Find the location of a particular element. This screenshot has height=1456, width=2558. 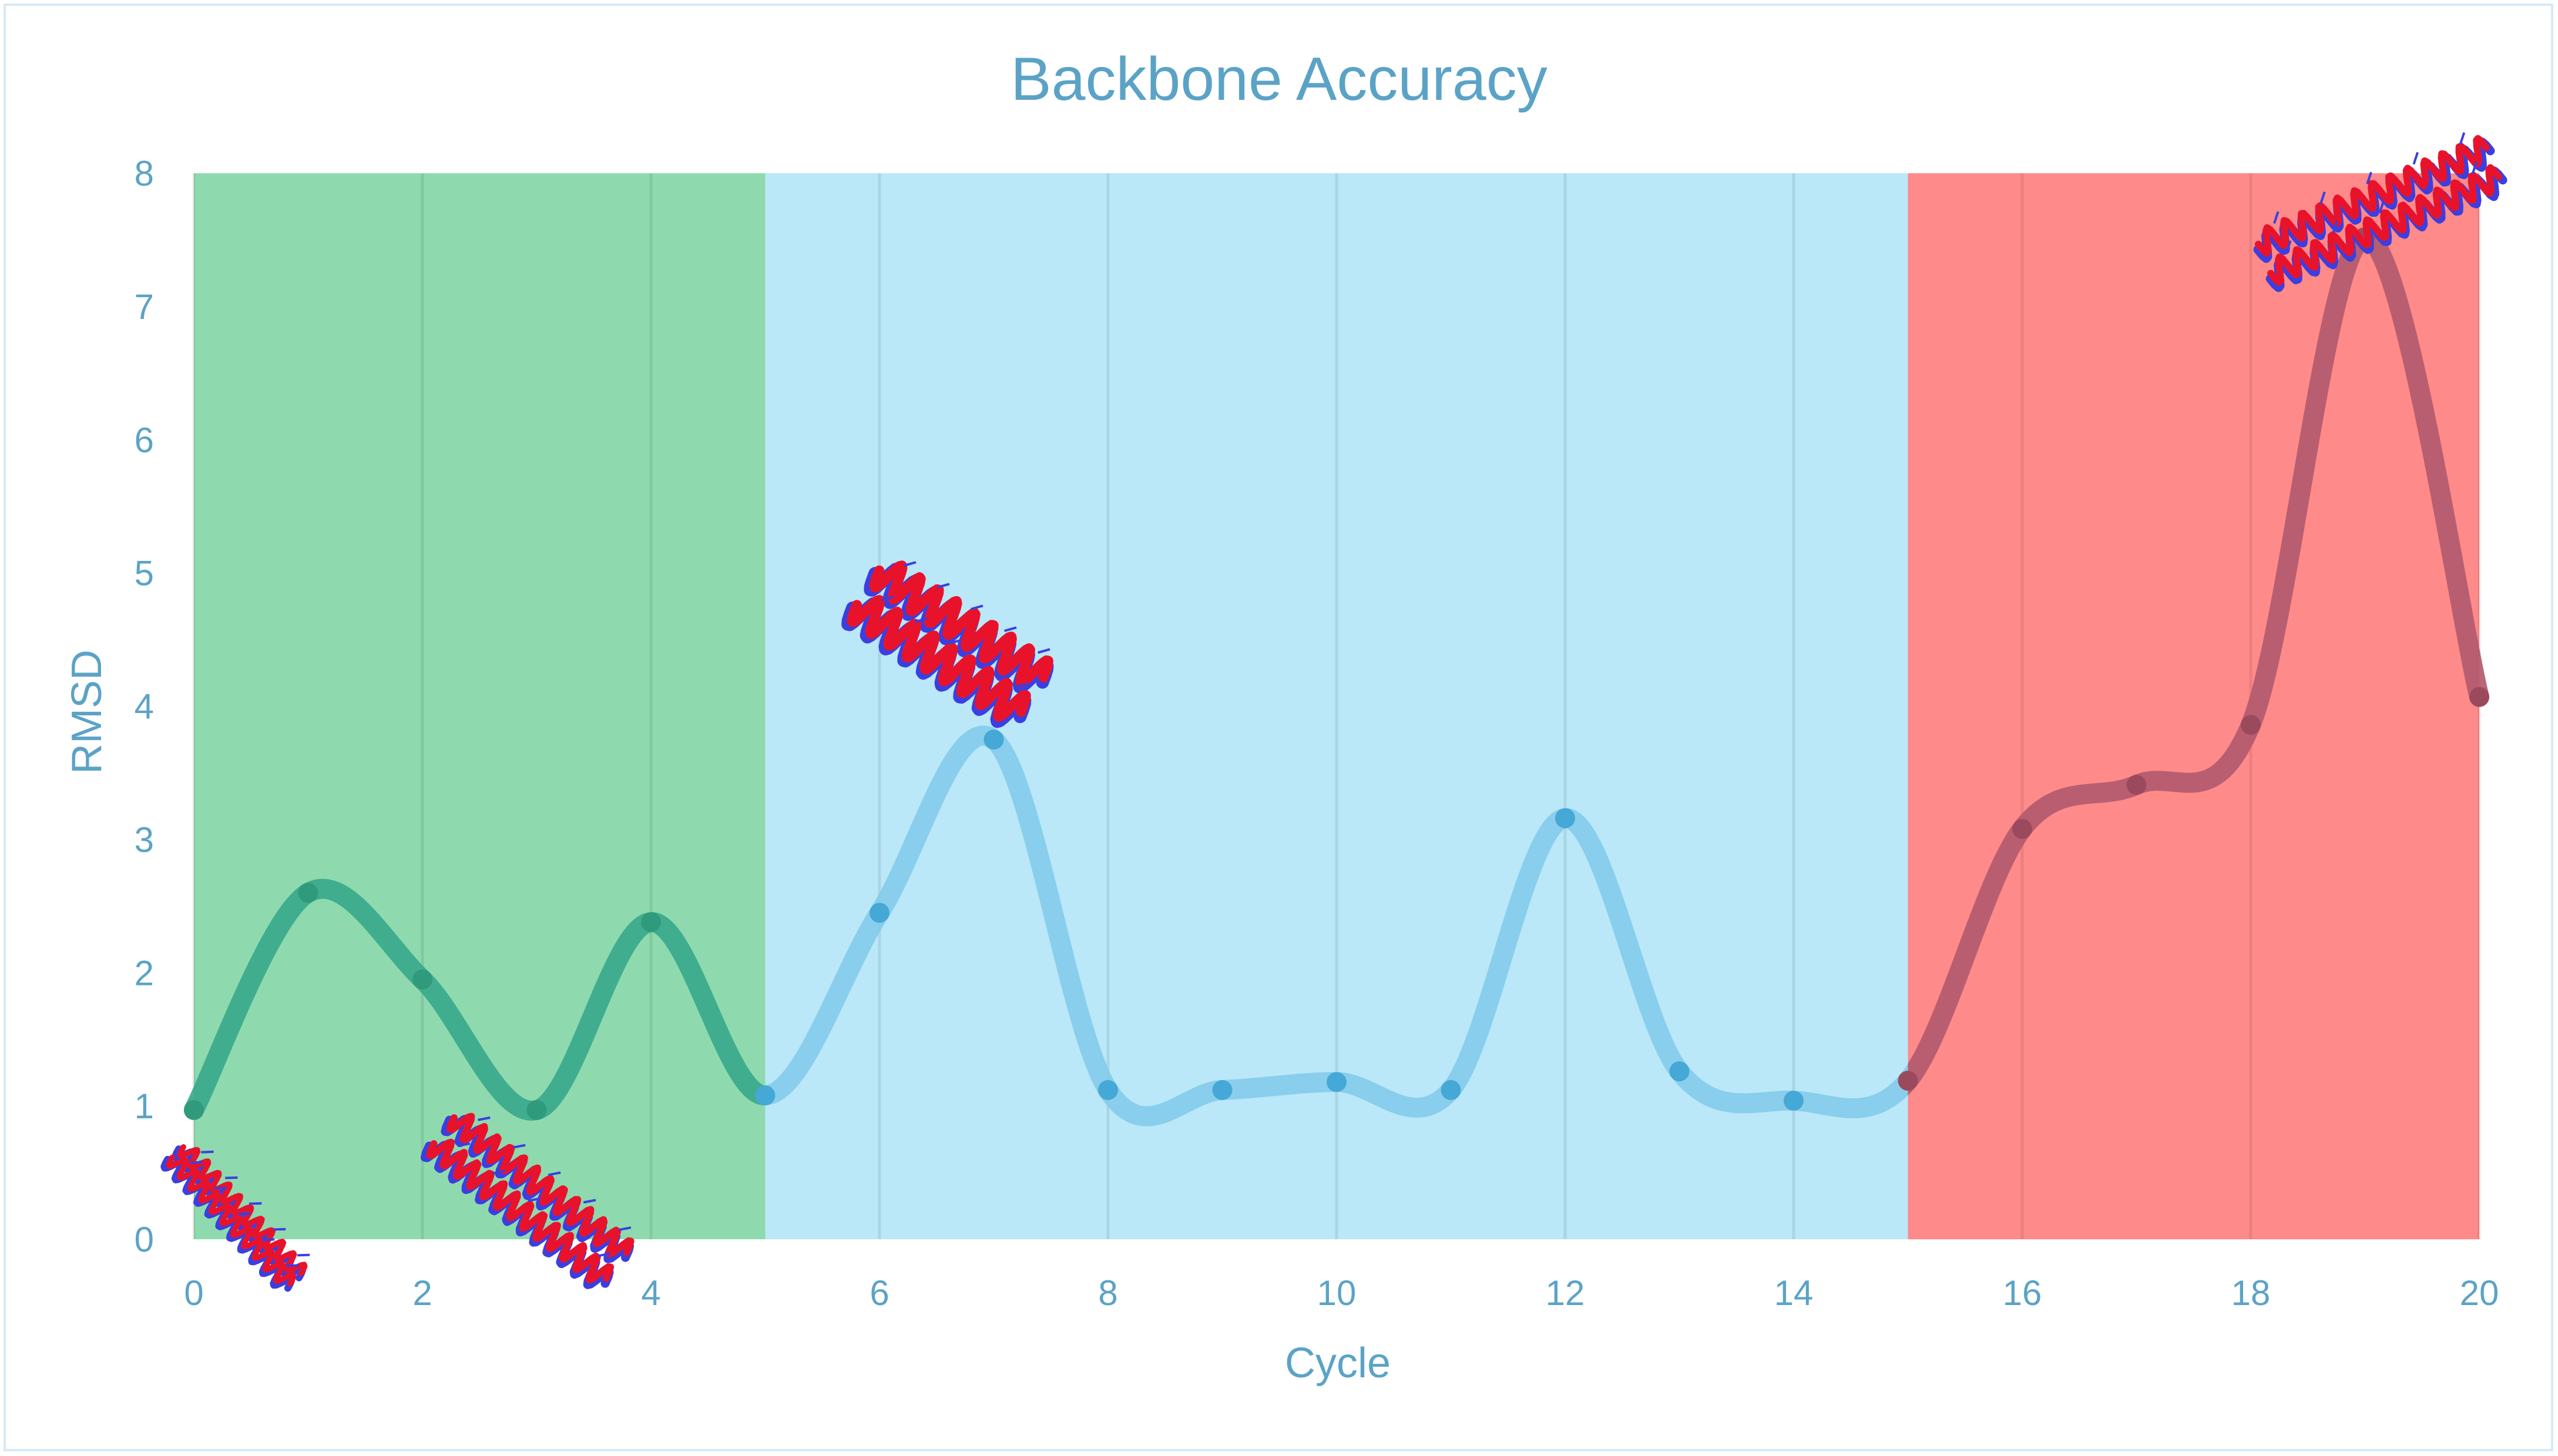

y-axis-tick-labels: 0 1 2 3 4 5 6 7 8 is located at coordinates (145, 706).